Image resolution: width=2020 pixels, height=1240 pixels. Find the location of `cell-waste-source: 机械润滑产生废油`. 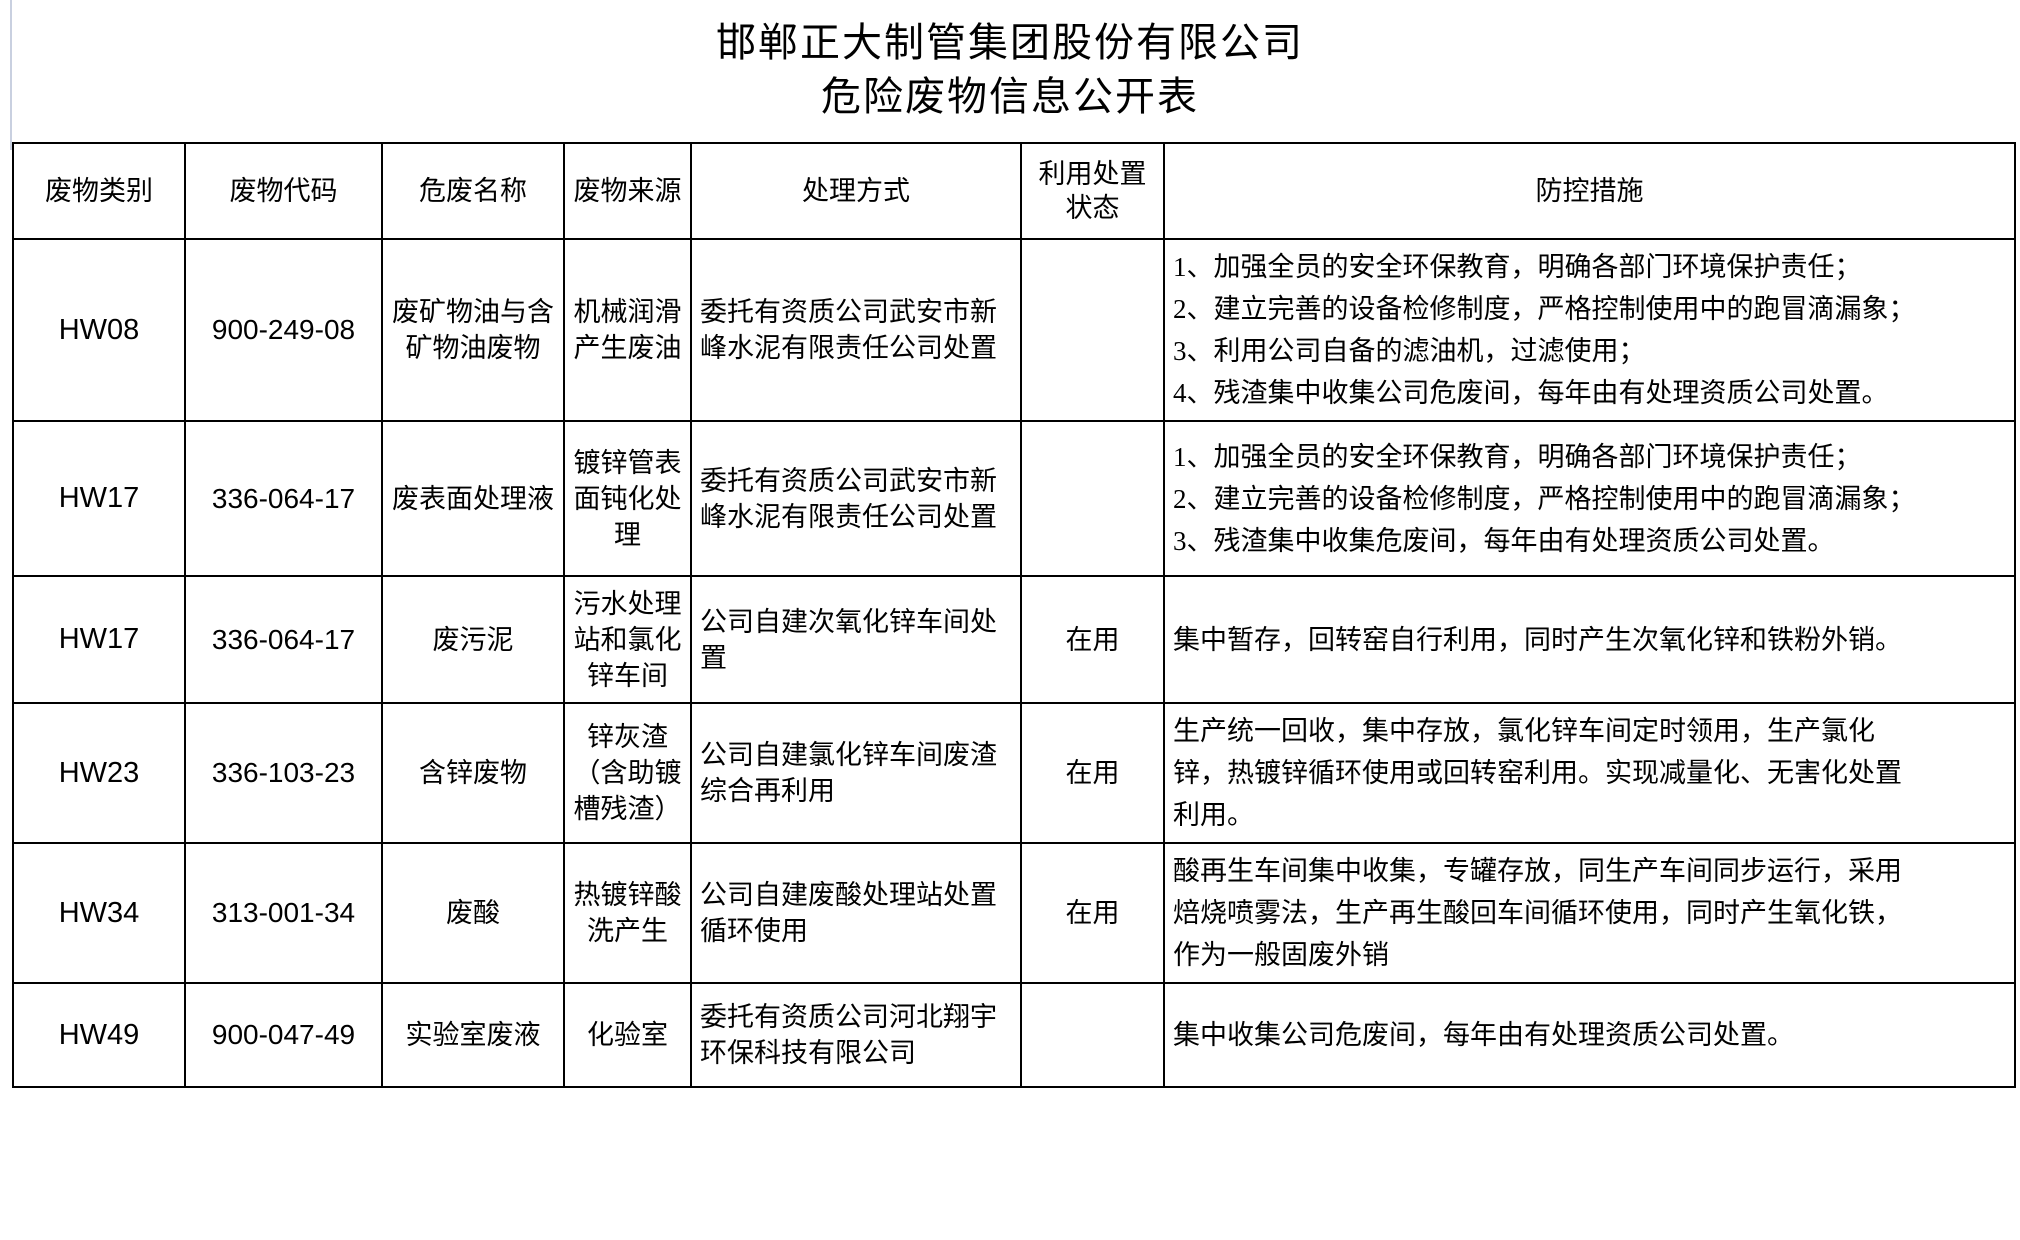

cell-waste-source: 机械润滑产生废油 is located at coordinates (627, 330).